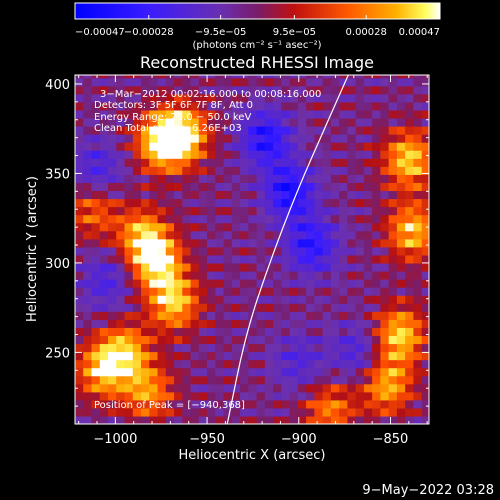 This screenshot has height=500, width=500. I want to click on y-tick-label: 350, so click(57, 174).